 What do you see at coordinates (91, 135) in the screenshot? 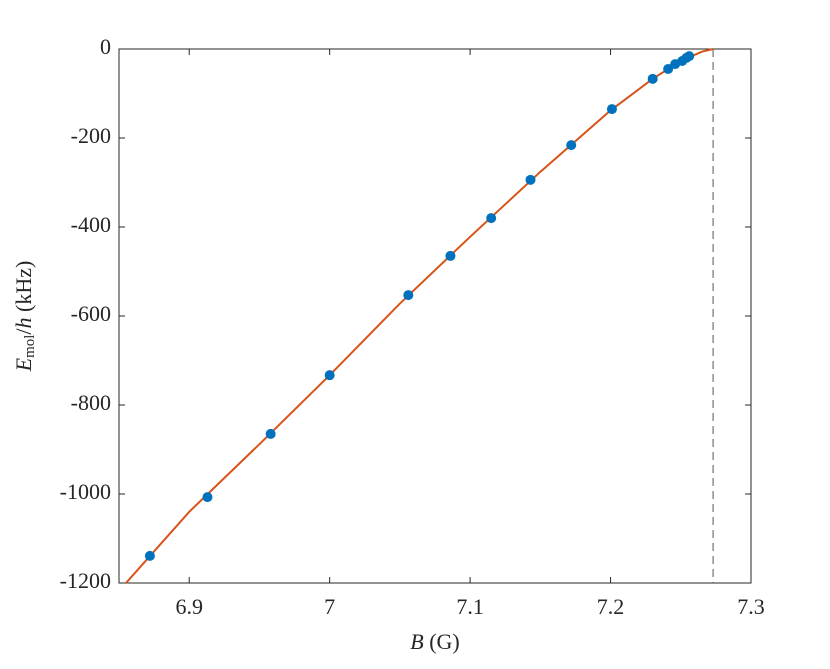
I see `y-tick-label: -200` at bounding box center [91, 135].